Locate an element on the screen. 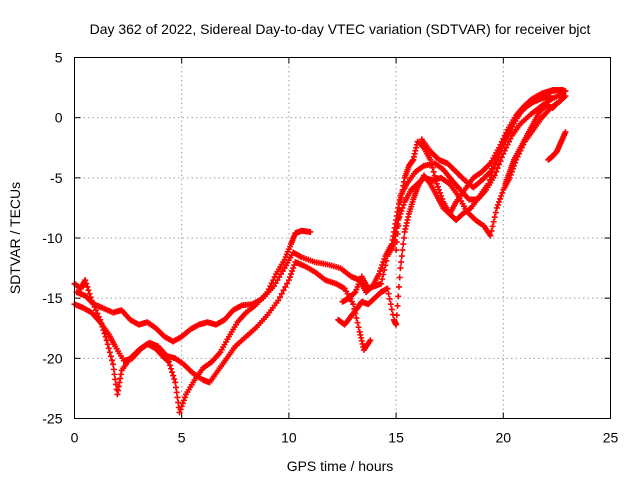  x-axis-label: GPS time / hours is located at coordinates (340, 466).